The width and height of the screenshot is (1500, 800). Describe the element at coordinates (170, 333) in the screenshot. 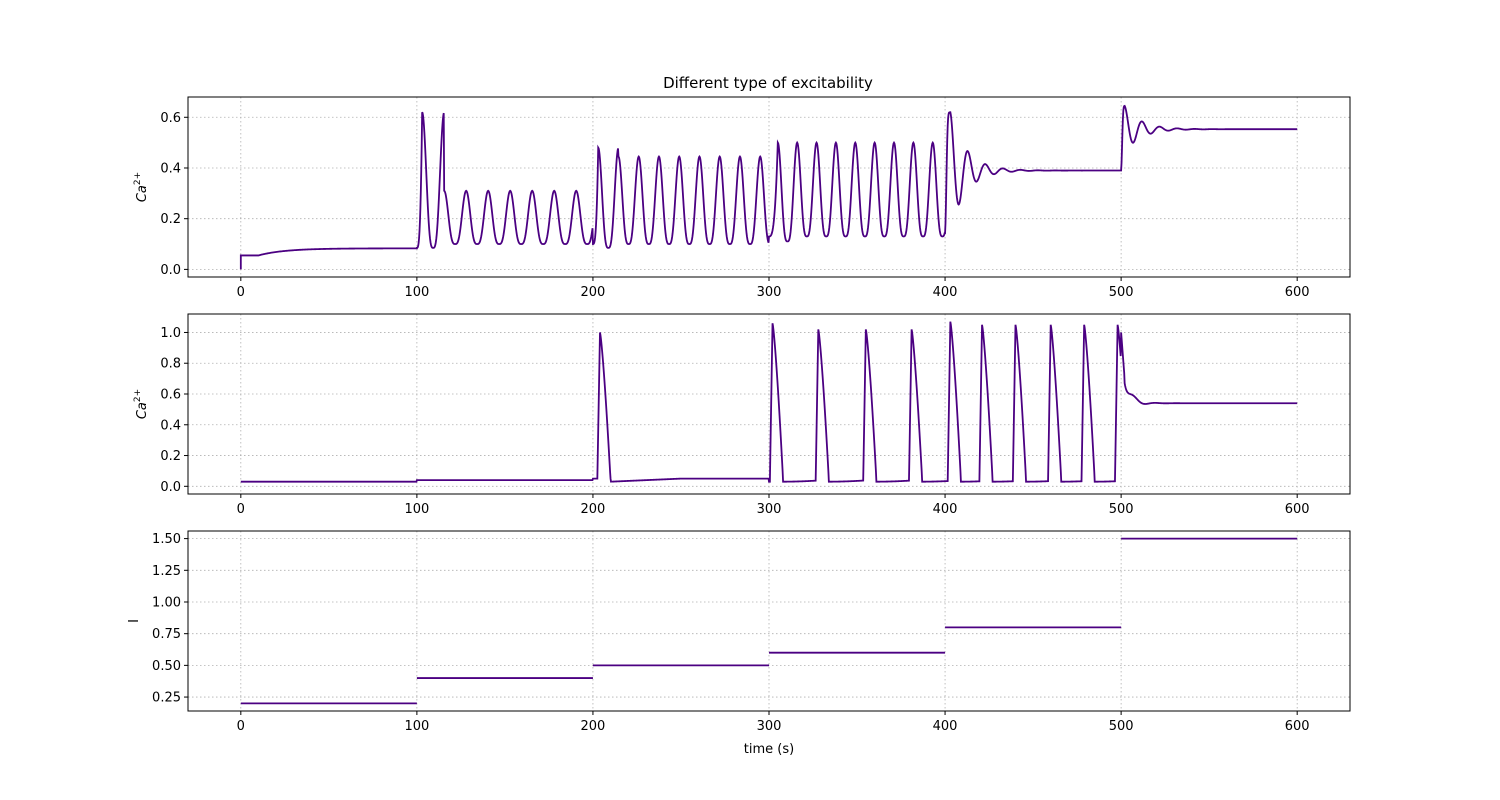

I see `y-tick-label: 1.0` at that location.